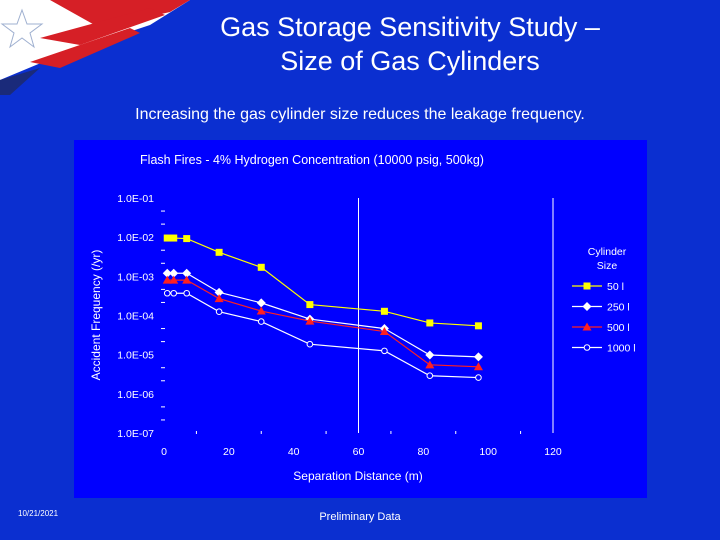 Image resolution: width=720 pixels, height=540 pixels. I want to click on x-tick-label: 100, so click(488, 452).